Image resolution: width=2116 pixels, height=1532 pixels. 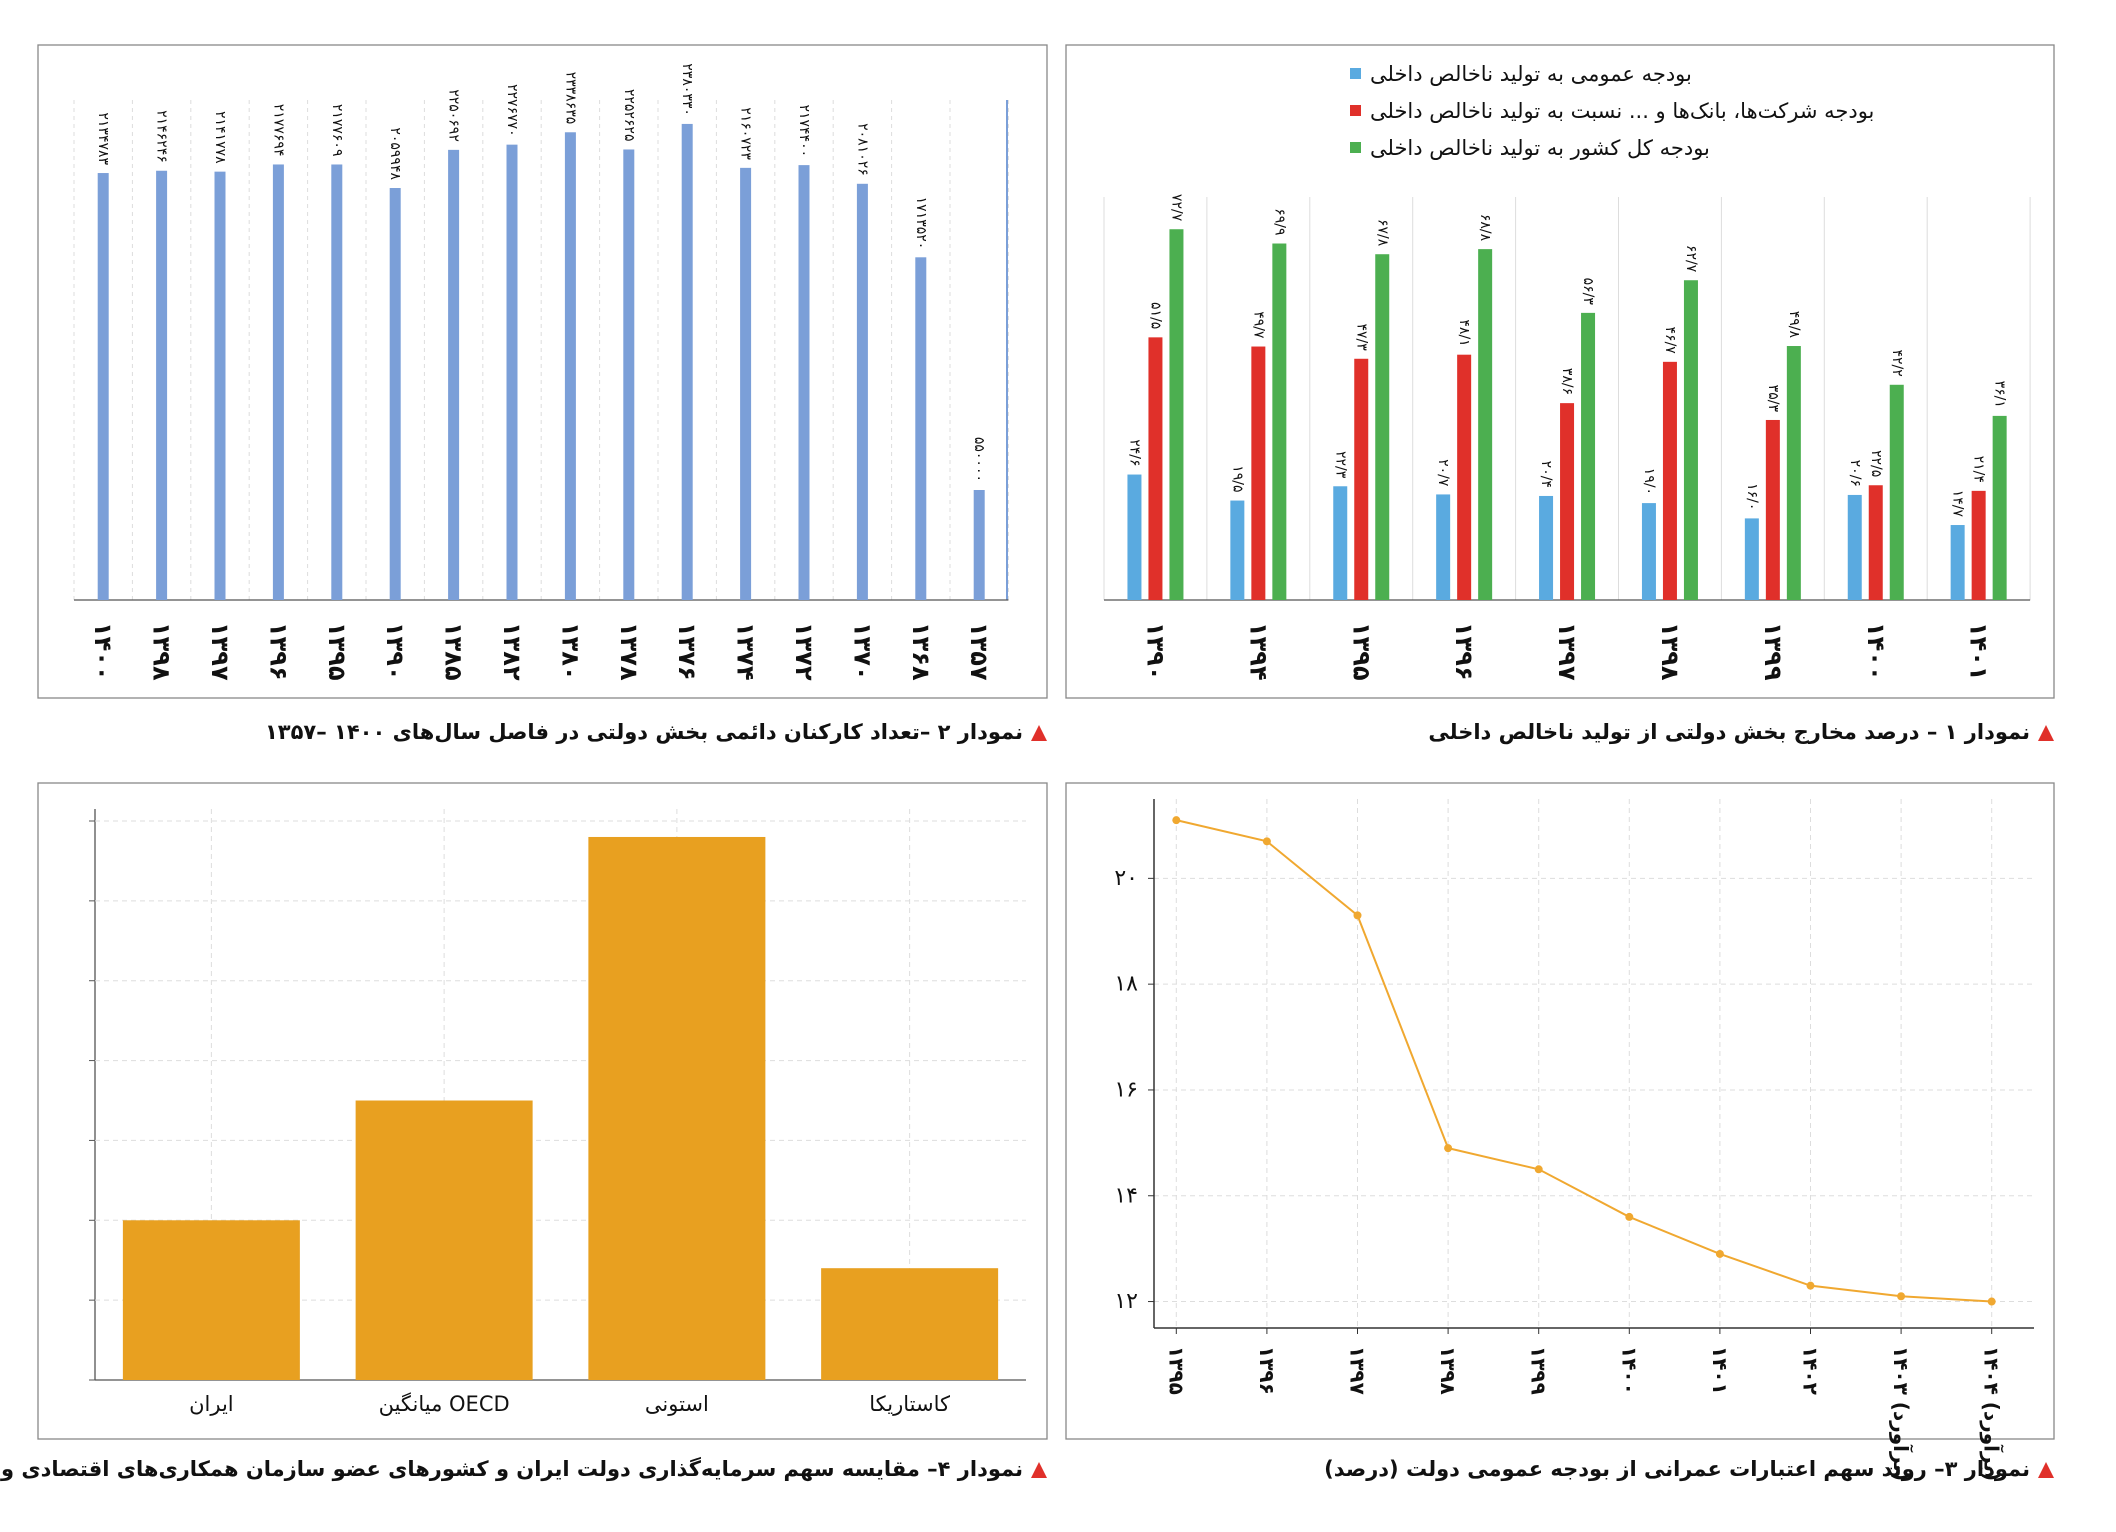 What do you see at coordinates (454, 651) in the screenshot?
I see `x-tick-label: ۱۳۸۵` at bounding box center [454, 651].